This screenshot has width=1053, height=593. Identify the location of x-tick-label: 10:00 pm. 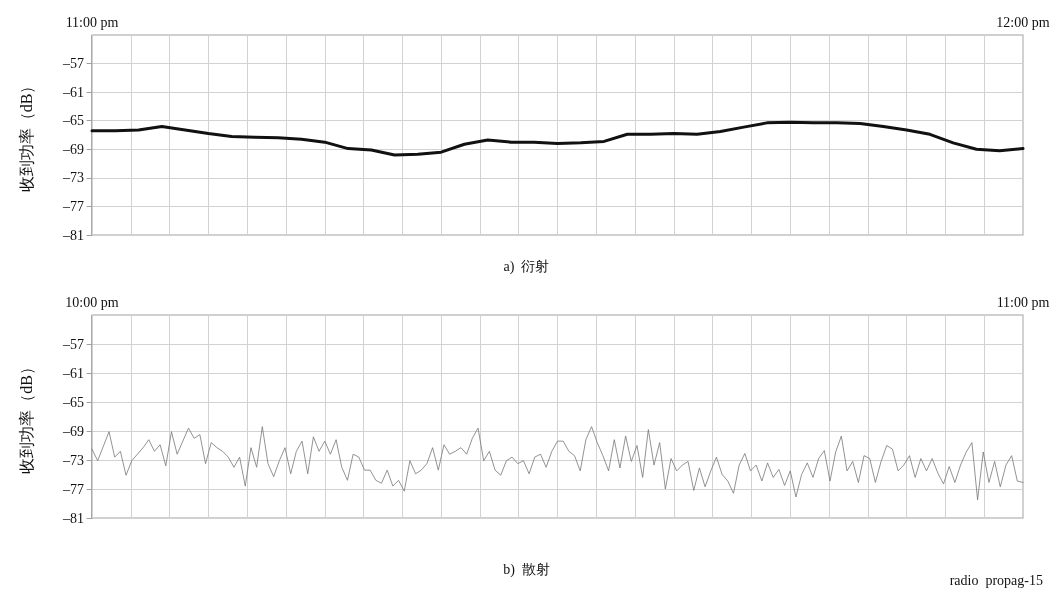
(92, 302).